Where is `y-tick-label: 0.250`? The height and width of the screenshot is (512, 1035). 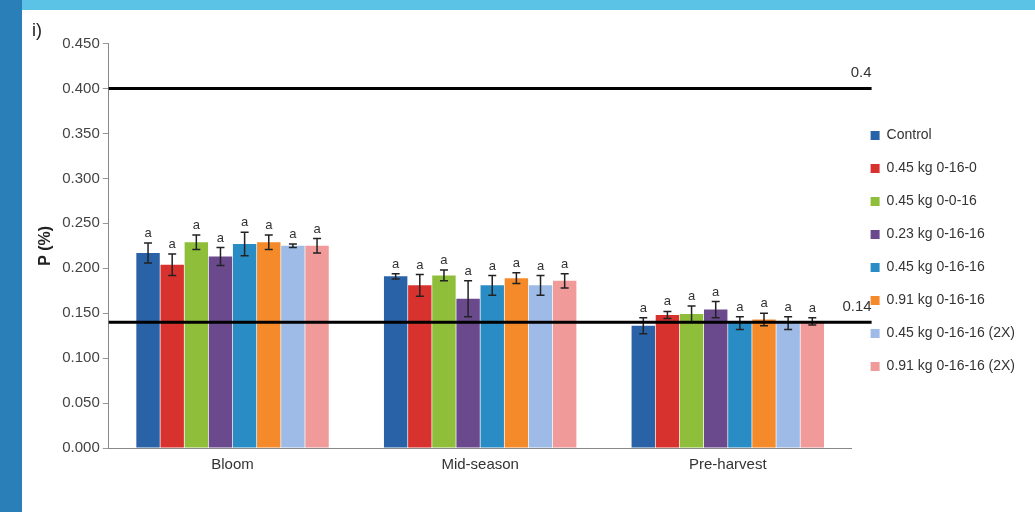
y-tick-label: 0.250 is located at coordinates (81, 222).